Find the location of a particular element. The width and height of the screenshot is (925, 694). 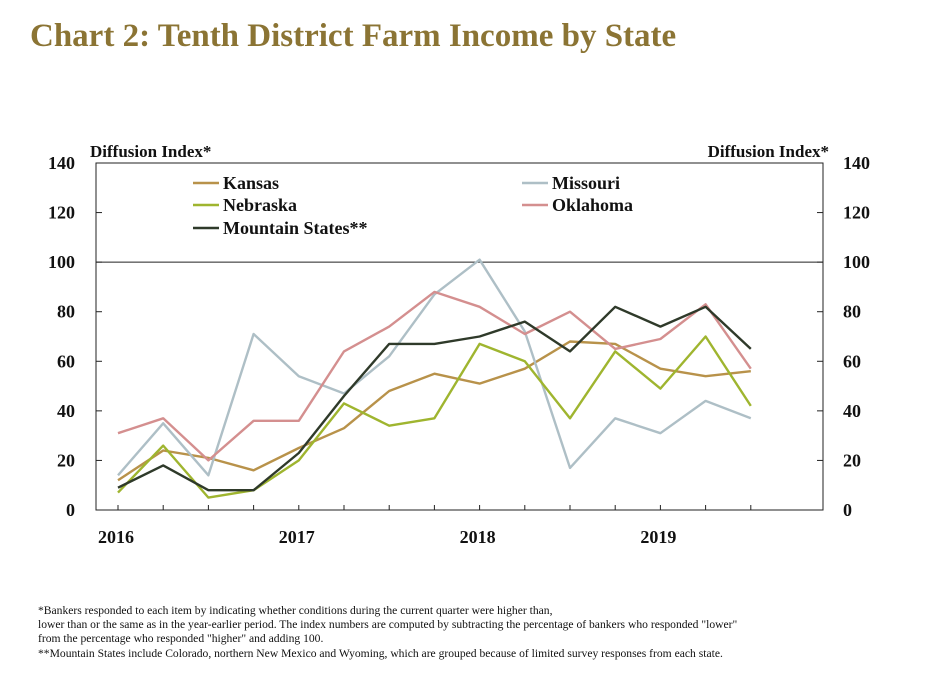

legend-label-oklahoma: Oklahoma is located at coordinates (592, 205).